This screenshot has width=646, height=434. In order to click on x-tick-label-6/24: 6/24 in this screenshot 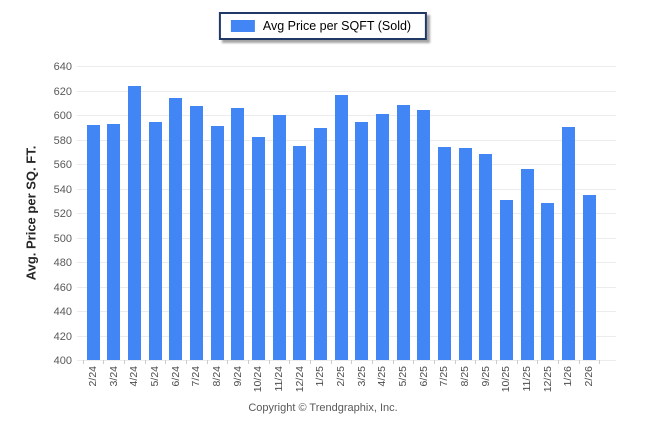, I will do `click(175, 376)`.